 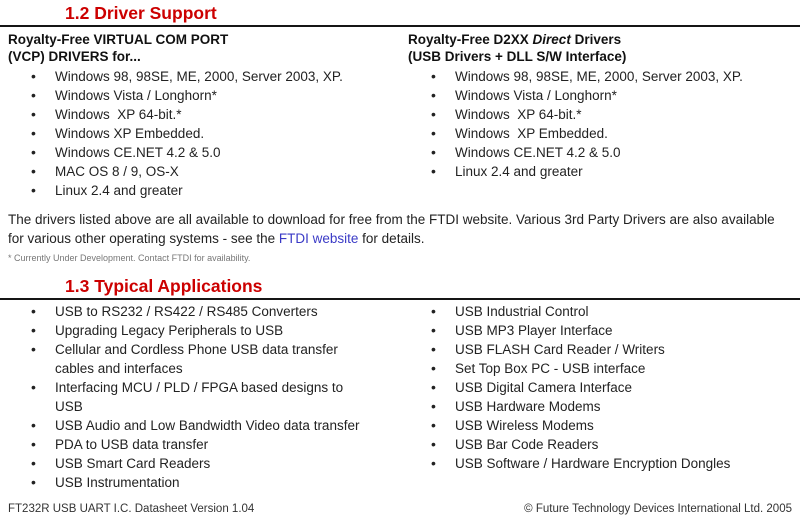 I want to click on list-item: PDA to USB data transfer, so click(x=204, y=444).